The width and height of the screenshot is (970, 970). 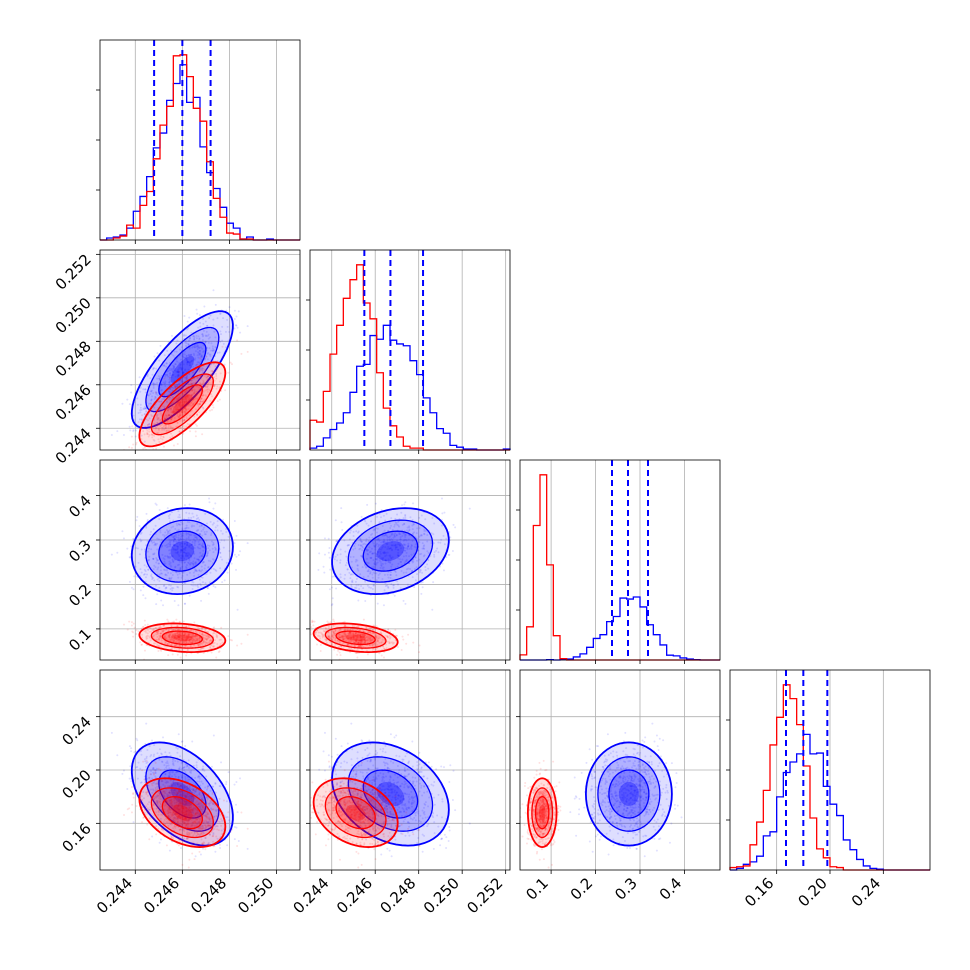 I want to click on y-tick-label: 0.16, so click(x=76, y=837).